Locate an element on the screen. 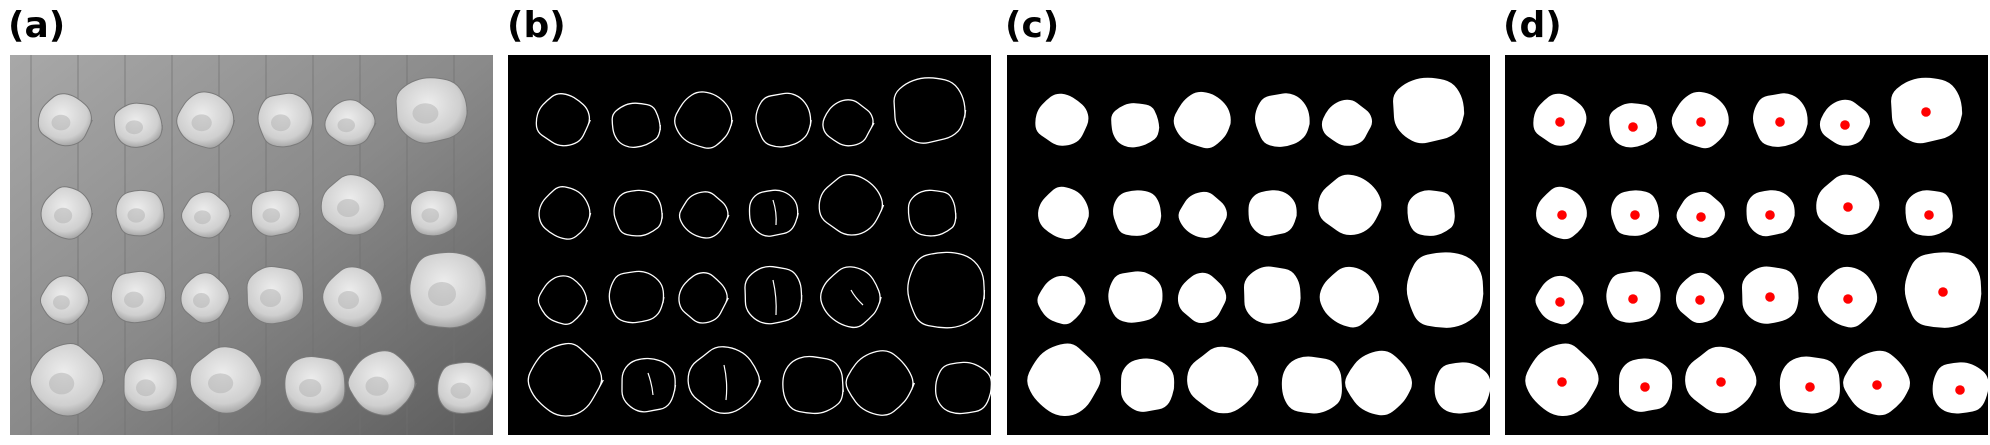 This screenshot has width=1990, height=445. panel-label-d: (d) is located at coordinates (1532, 25).